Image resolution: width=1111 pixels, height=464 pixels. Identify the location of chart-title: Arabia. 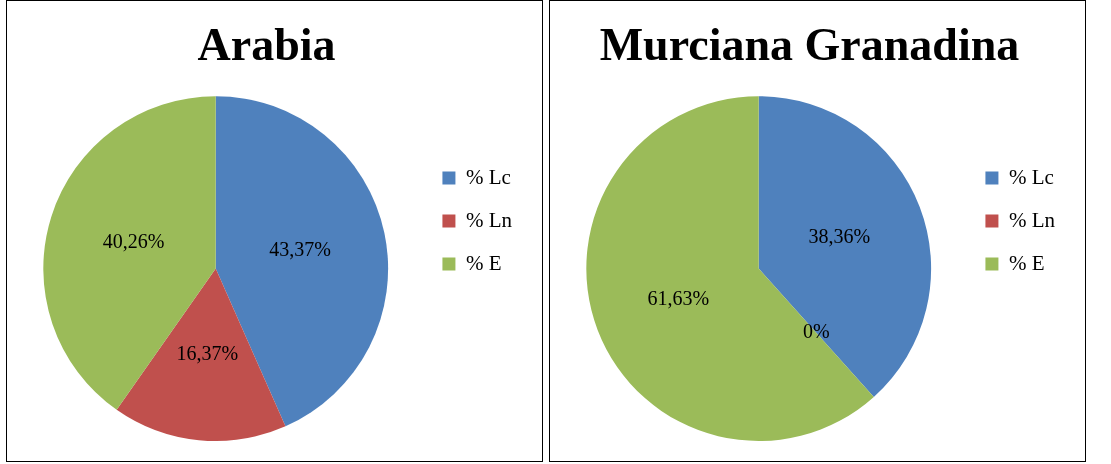
(266, 45).